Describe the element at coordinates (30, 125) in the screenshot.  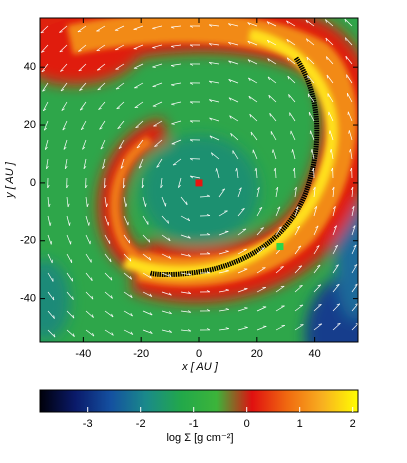
I see `y-tick-label: 20` at that location.